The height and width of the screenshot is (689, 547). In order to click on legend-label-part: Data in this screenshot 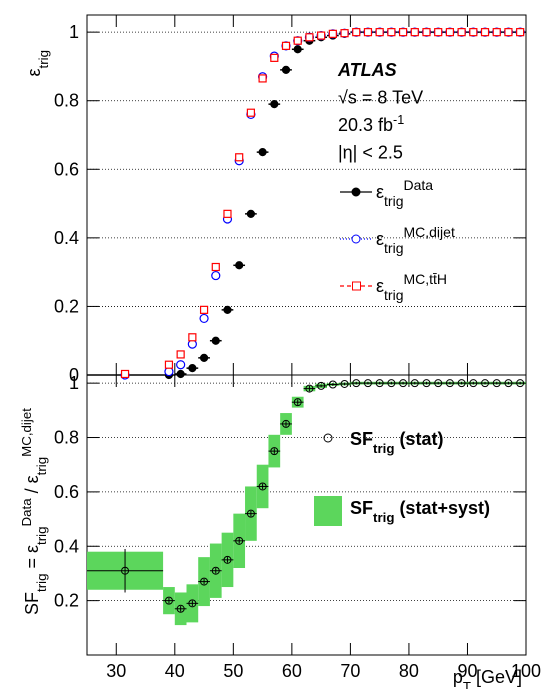, I will do `click(418, 185)`.